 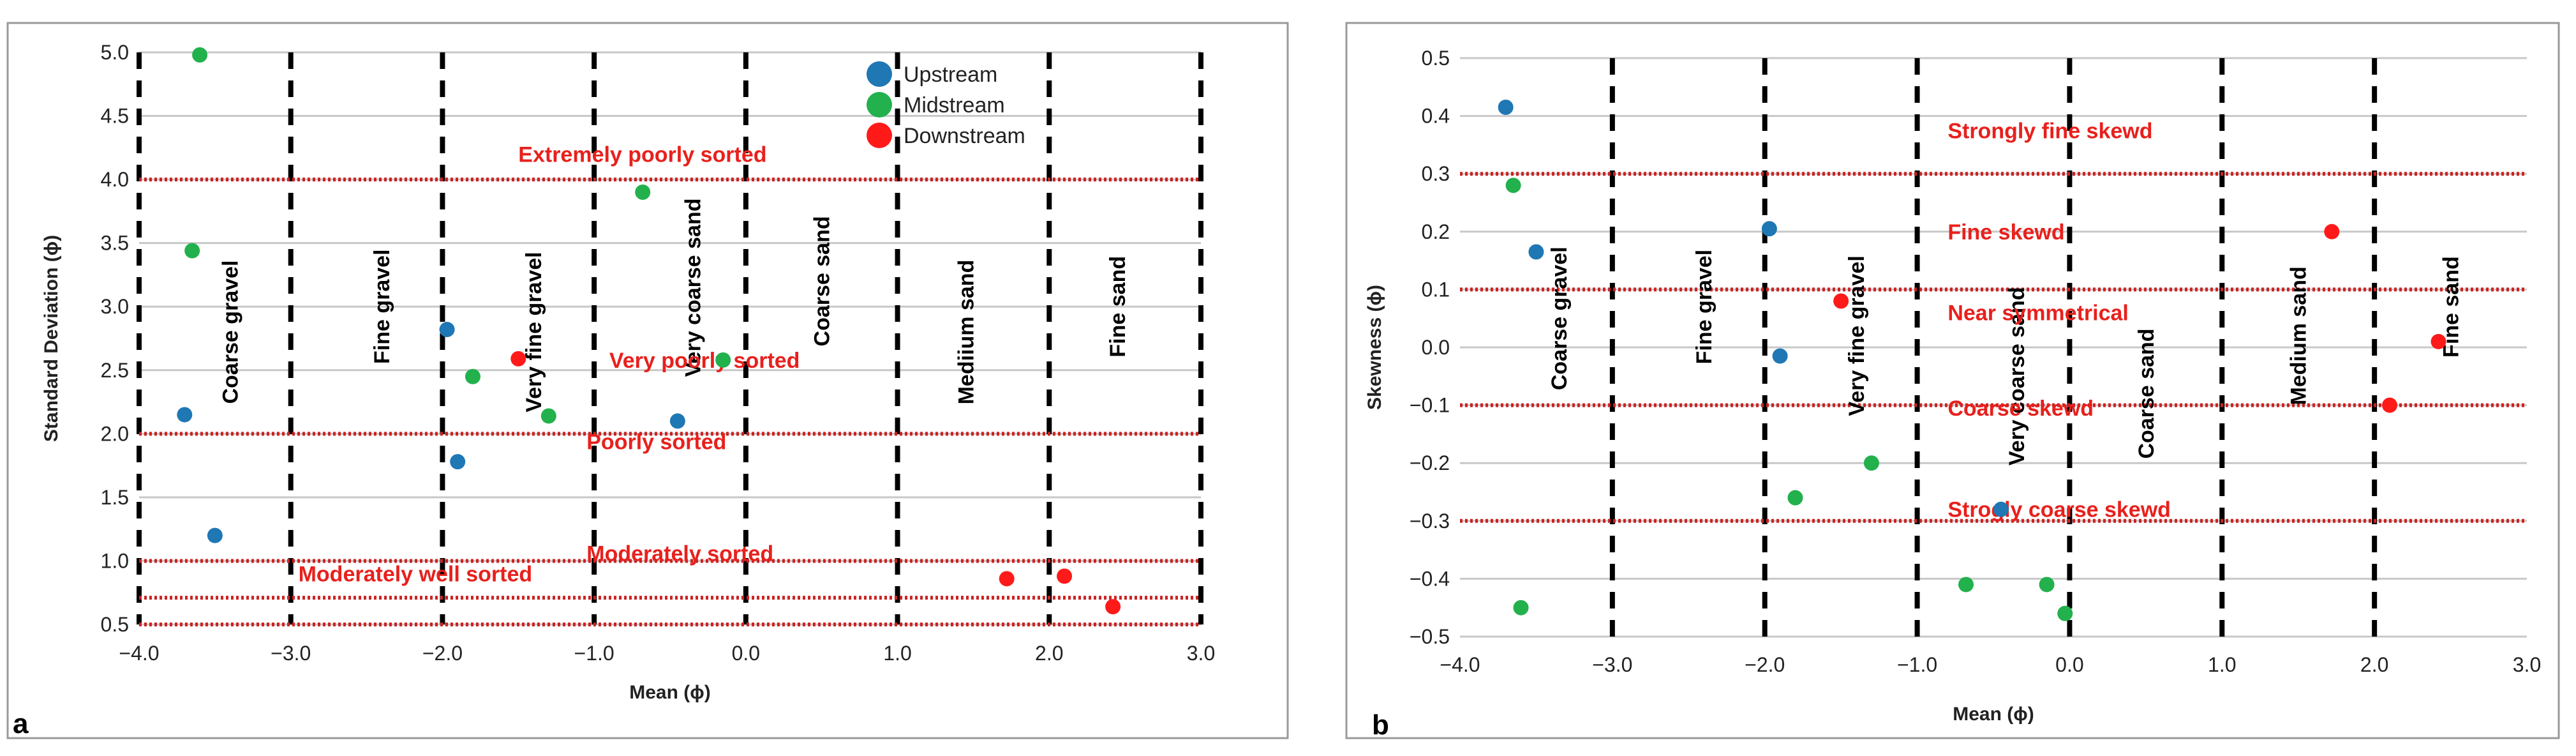 What do you see at coordinates (1380, 725) in the screenshot?
I see `panel-letter: b` at bounding box center [1380, 725].